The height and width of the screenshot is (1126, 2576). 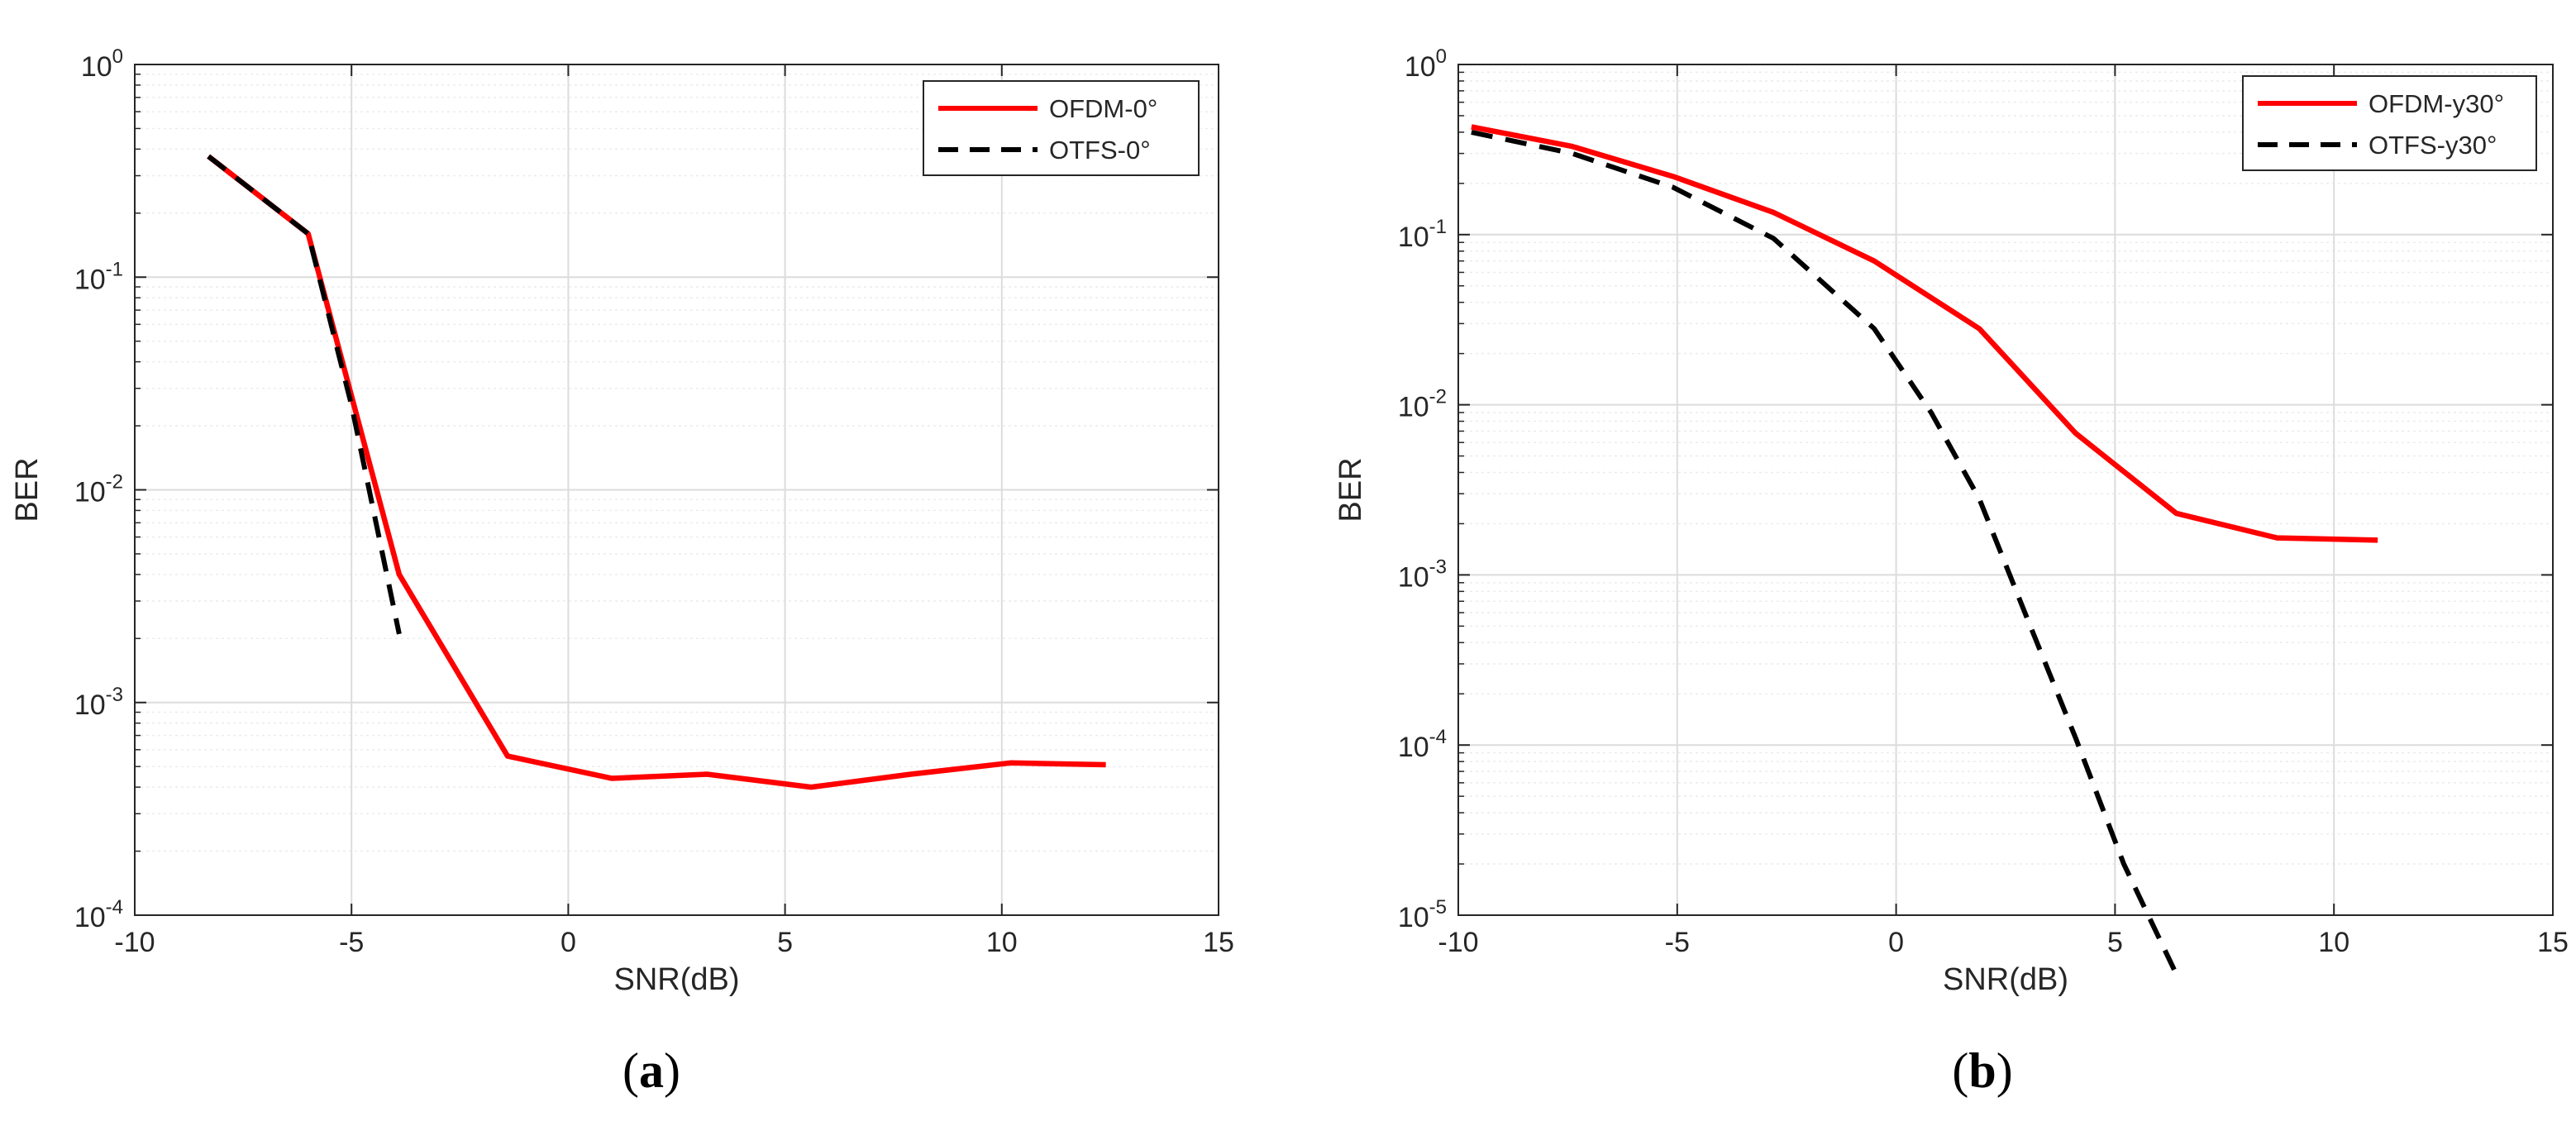 I want to click on panel-caption: (b), so click(x=1982, y=1070).